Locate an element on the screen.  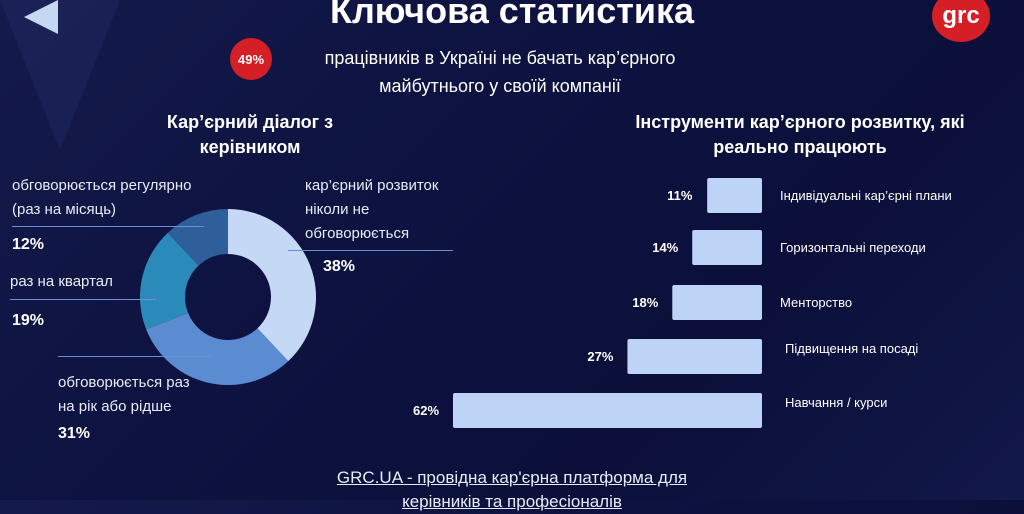
label-yearly: обговорюється раз на рік або рідше is located at coordinates (124, 395).